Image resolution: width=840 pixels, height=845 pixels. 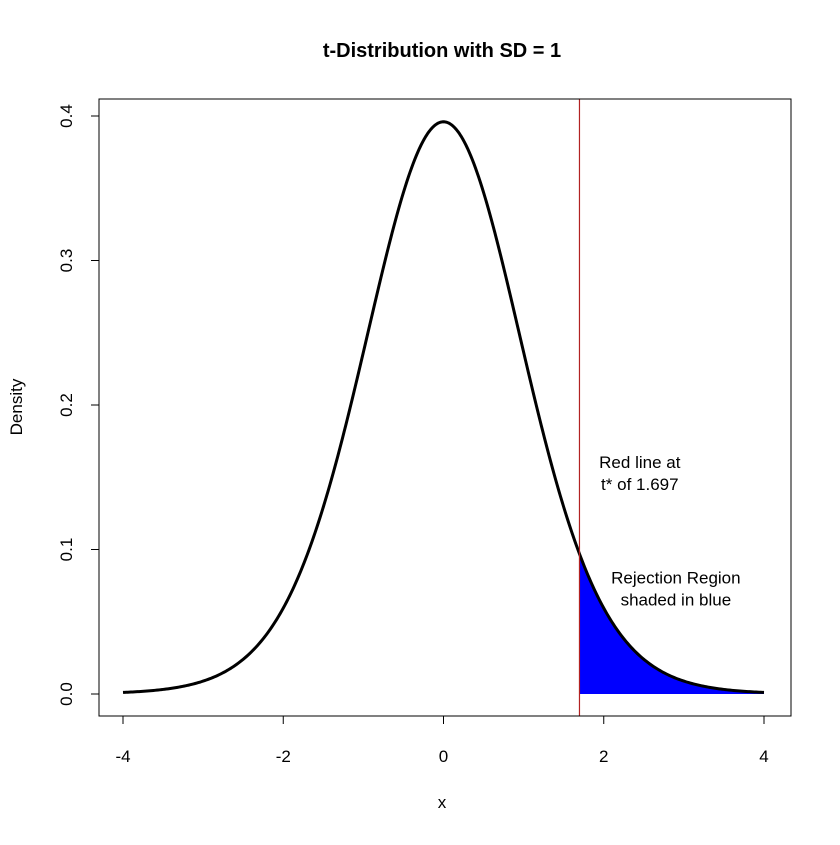 What do you see at coordinates (122, 756) in the screenshot?
I see `x-tick-label: -4` at bounding box center [122, 756].